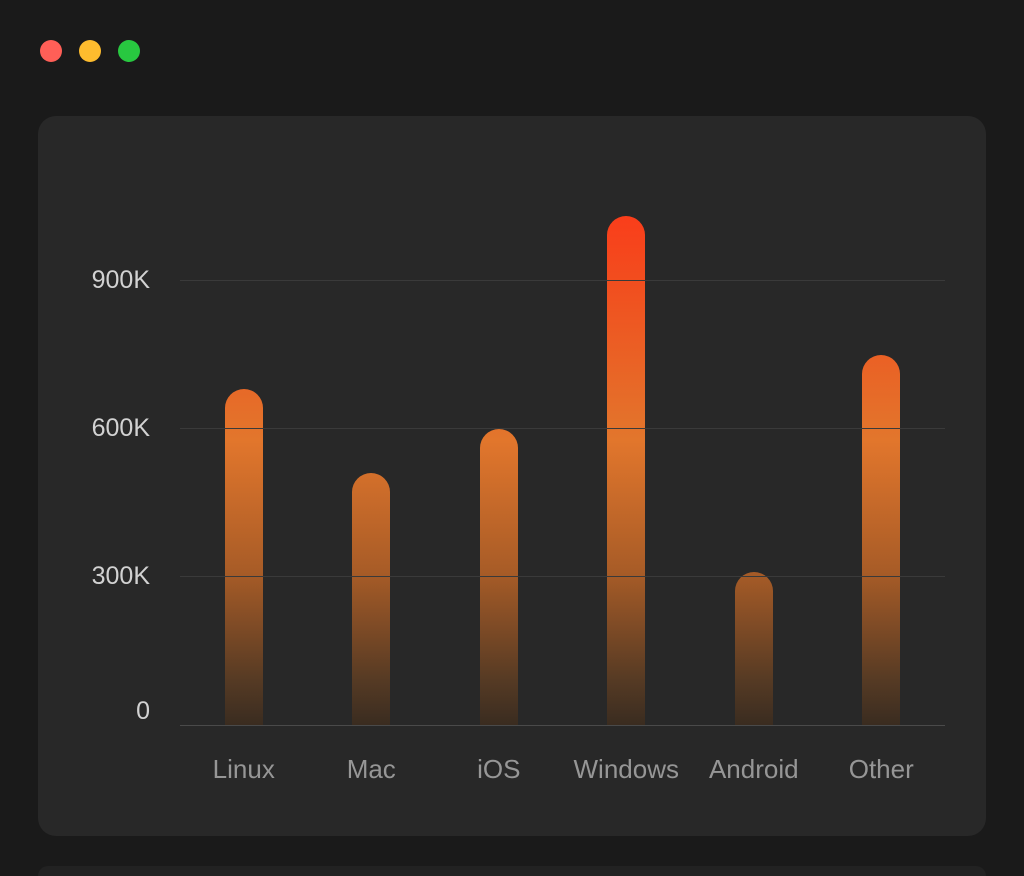 This screenshot has width=1024, height=876. Describe the element at coordinates (109, 452) in the screenshot. I see `y-axis: 0 300K 600K 900K` at that location.